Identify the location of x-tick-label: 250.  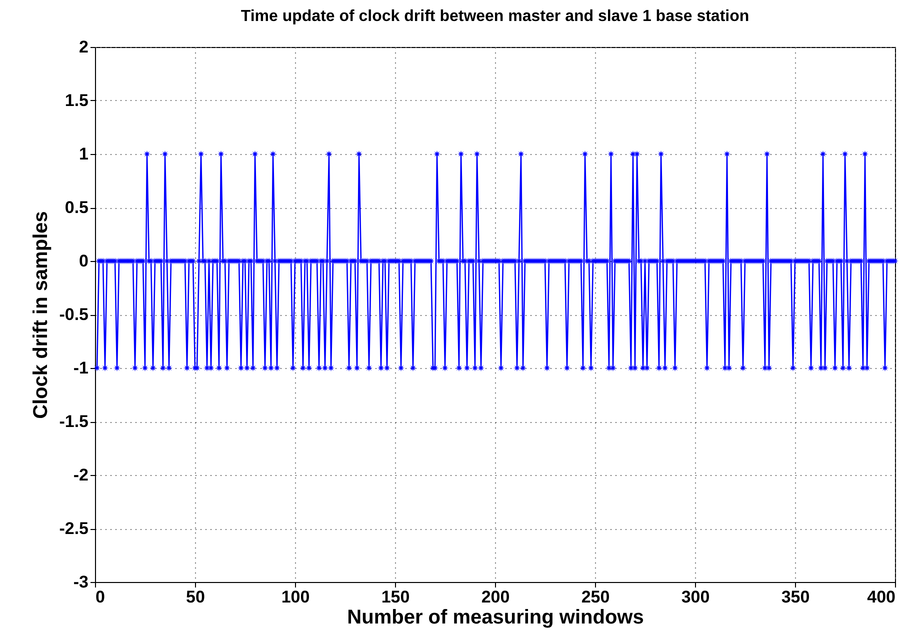
(595, 597).